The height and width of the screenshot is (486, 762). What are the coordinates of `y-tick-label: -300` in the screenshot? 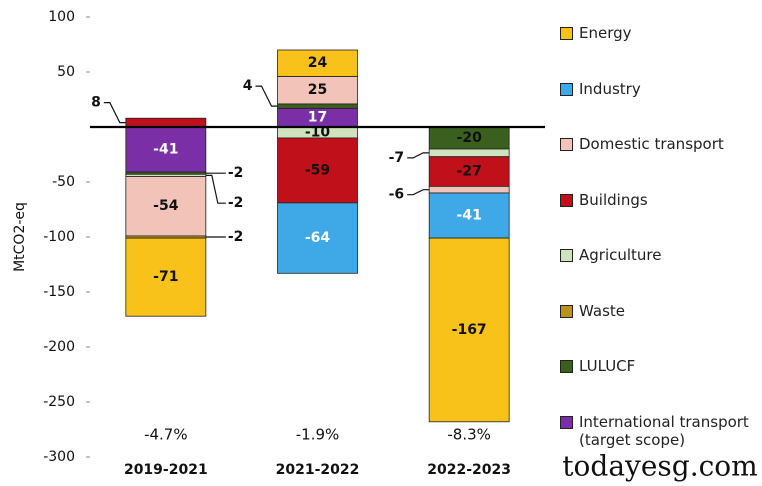 It's located at (59, 457).